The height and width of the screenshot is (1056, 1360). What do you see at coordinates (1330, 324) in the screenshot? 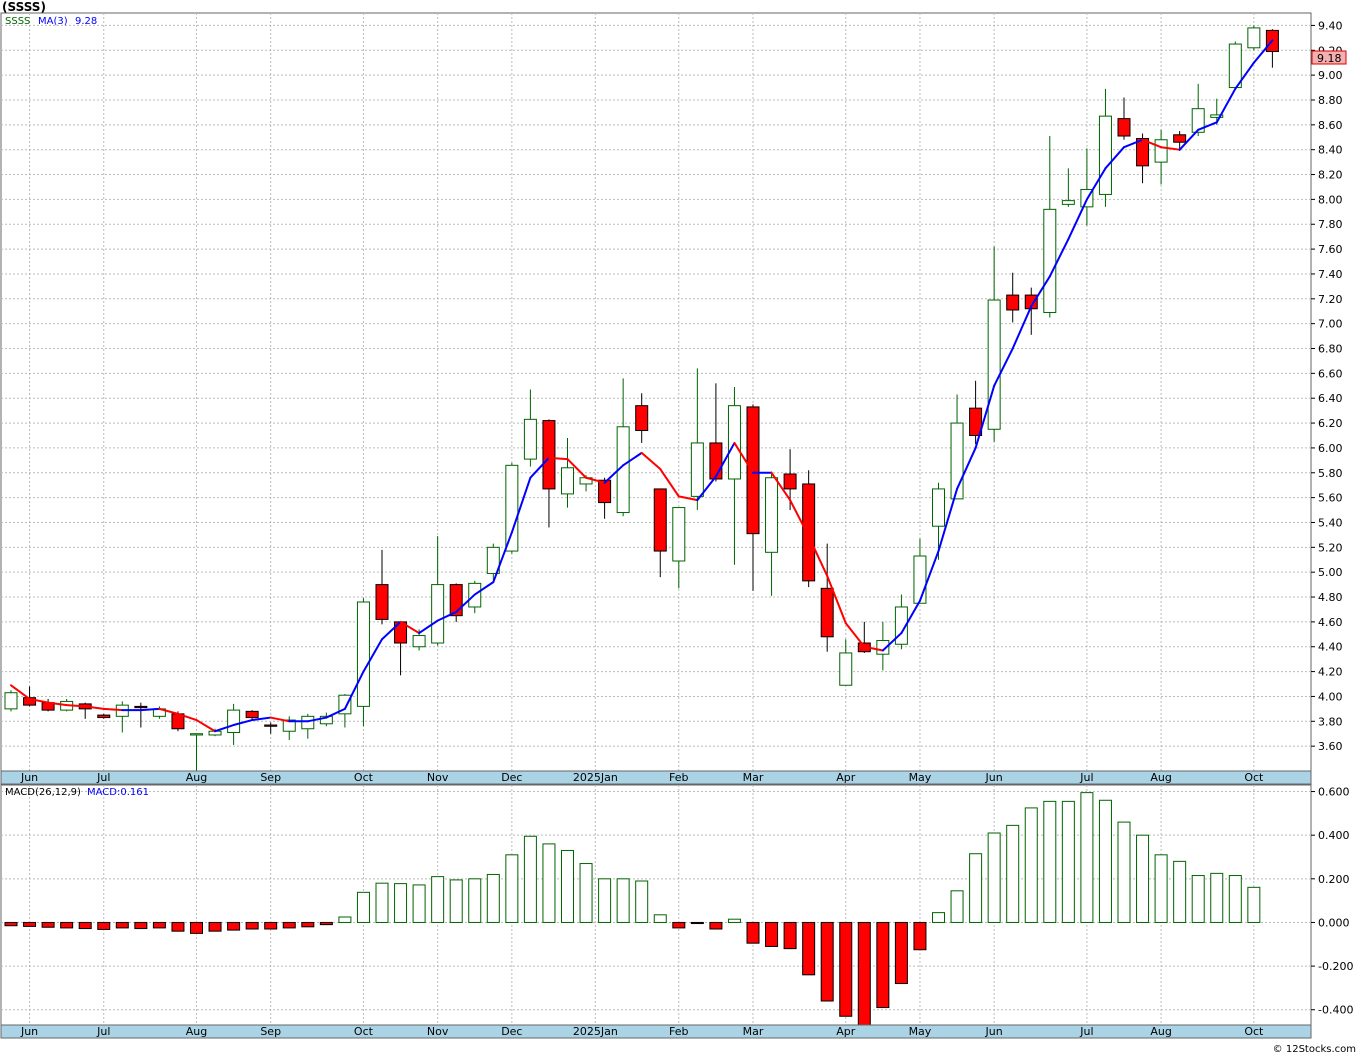
I see `price-y-tick-label: 7.00` at bounding box center [1330, 324].